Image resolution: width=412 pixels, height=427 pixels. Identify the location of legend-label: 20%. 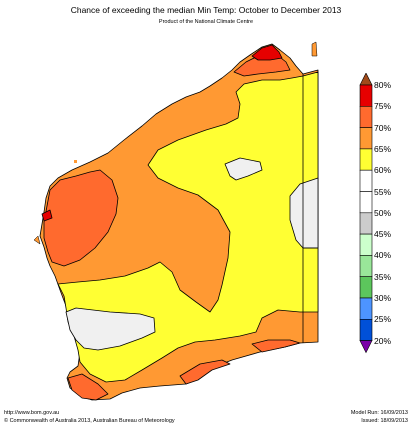
(383, 340).